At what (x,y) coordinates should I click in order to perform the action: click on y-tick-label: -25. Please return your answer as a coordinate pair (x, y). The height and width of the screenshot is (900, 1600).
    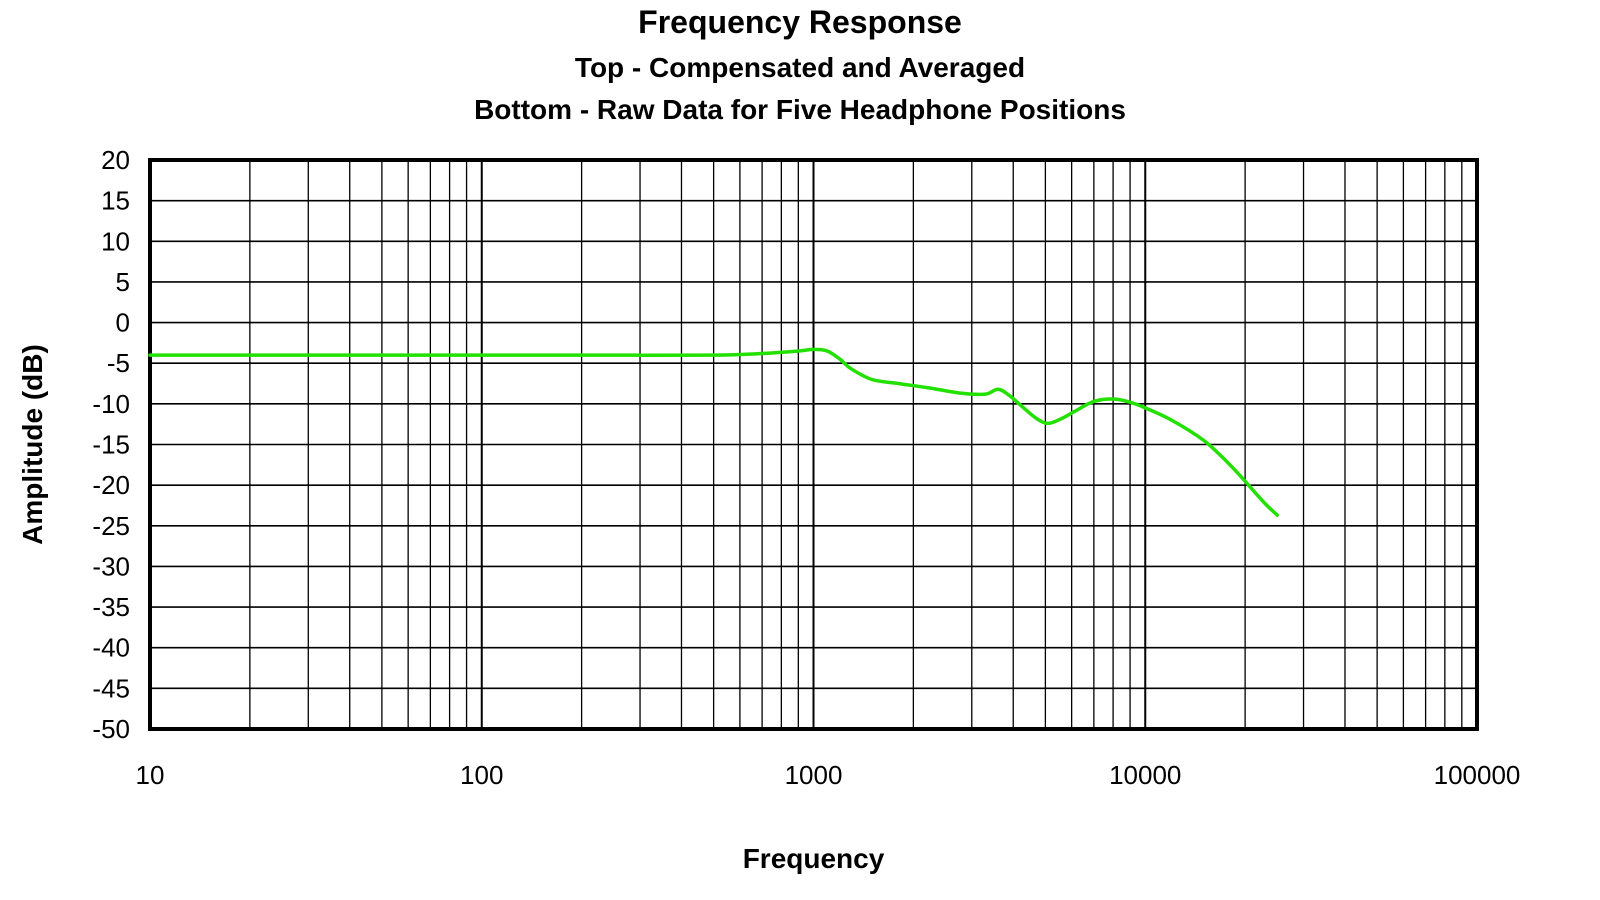
    Looking at the image, I should click on (111, 526).